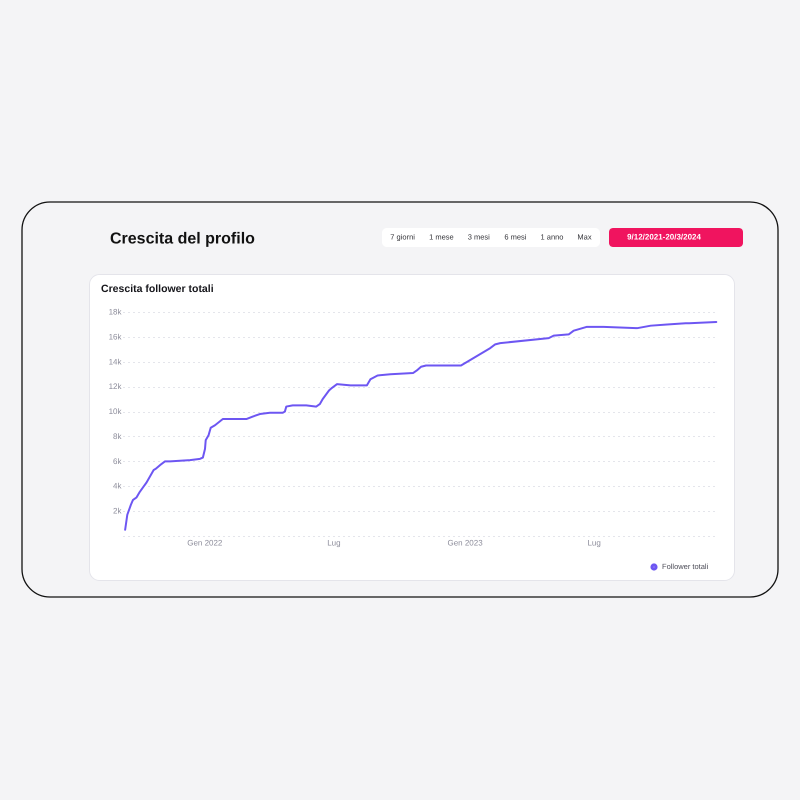 This screenshot has width=800, height=800. I want to click on y-tick-label: 10k, so click(115, 411).